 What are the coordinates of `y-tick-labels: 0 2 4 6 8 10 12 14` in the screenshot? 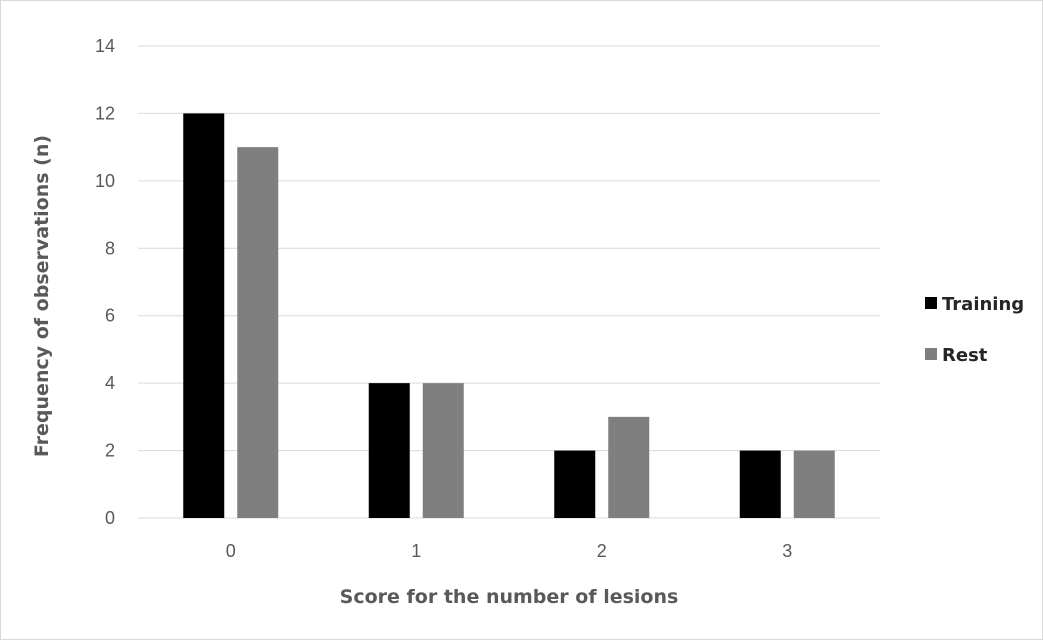 It's located at (105, 282).